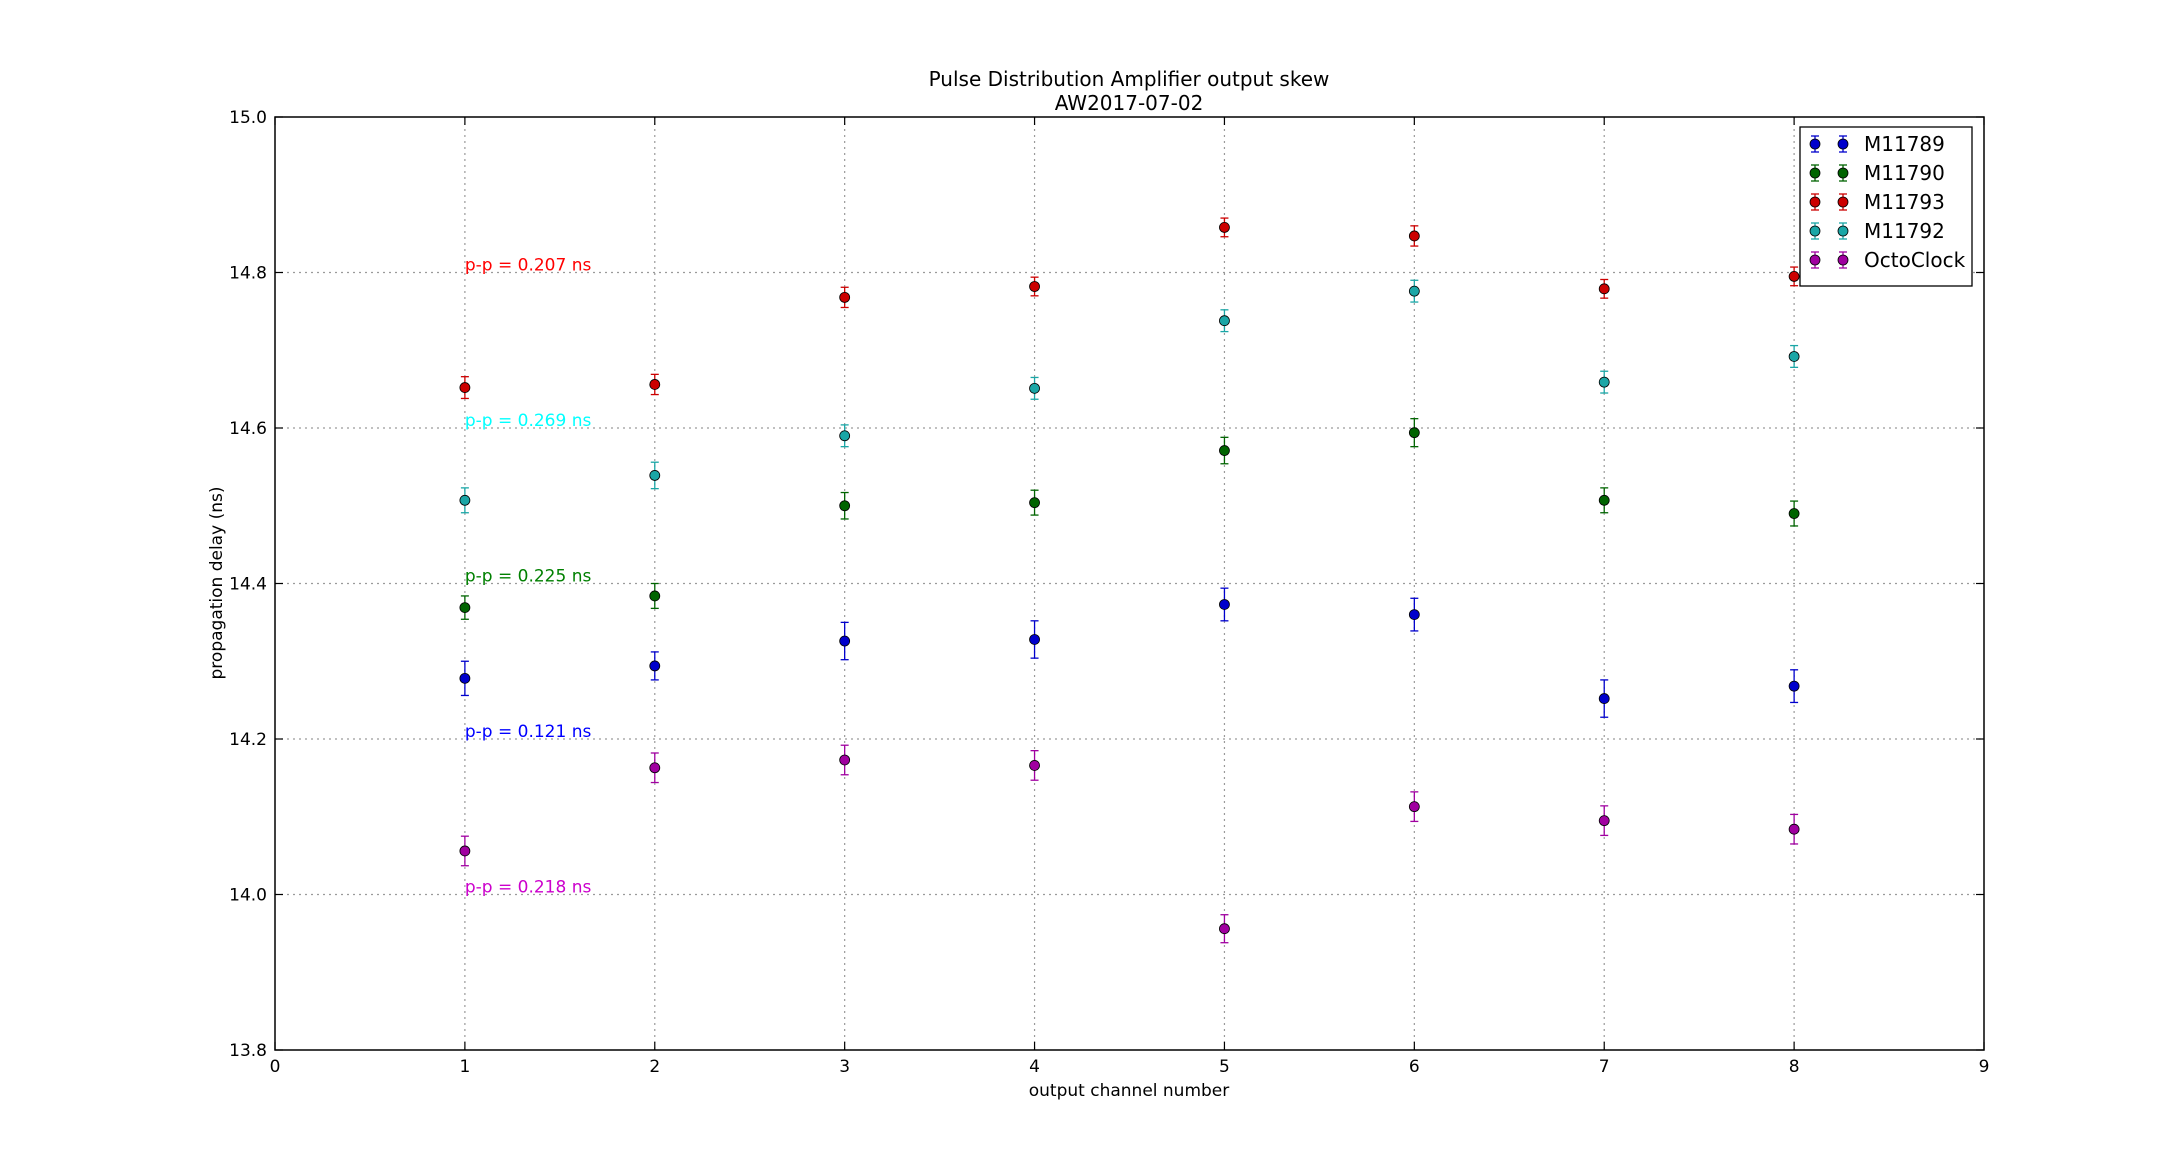 This screenshot has width=2180, height=1153. Describe the element at coordinates (1034, 1067) in the screenshot. I see `x-tick-label: 4` at that location.